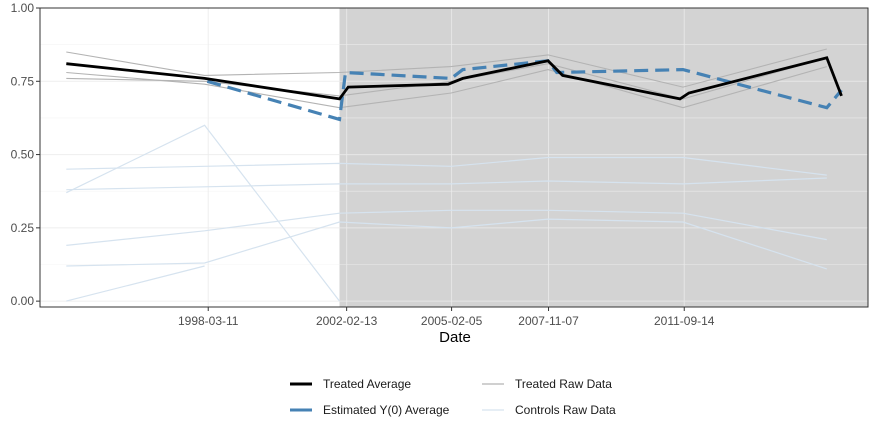 This screenshot has height=421, width=869. I want to click on legend-label: Treated Average, so click(367, 384).